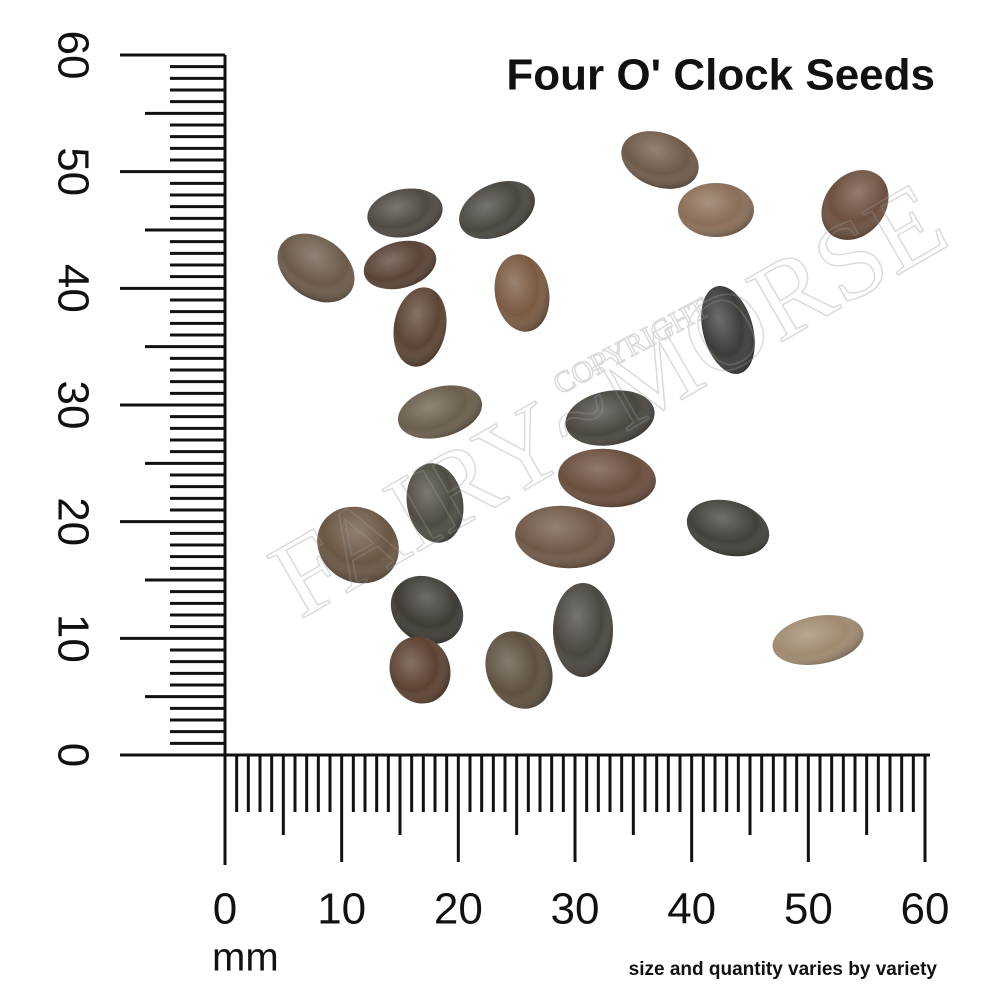 Image resolution: width=1000 pixels, height=1000 pixels. Describe the element at coordinates (720, 75) in the screenshot. I see `title: Four O' Clock Seeds` at that location.